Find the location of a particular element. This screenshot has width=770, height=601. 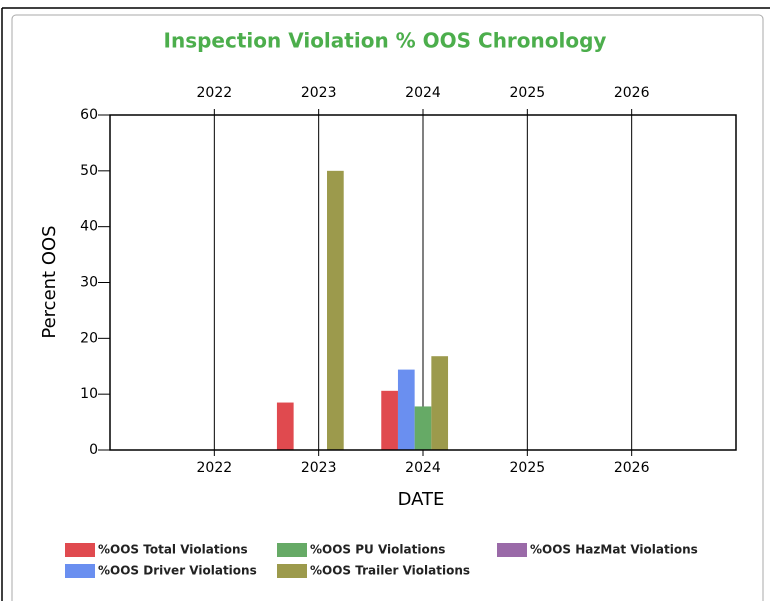

legend-label: %OOS PU Violations is located at coordinates (377, 550).